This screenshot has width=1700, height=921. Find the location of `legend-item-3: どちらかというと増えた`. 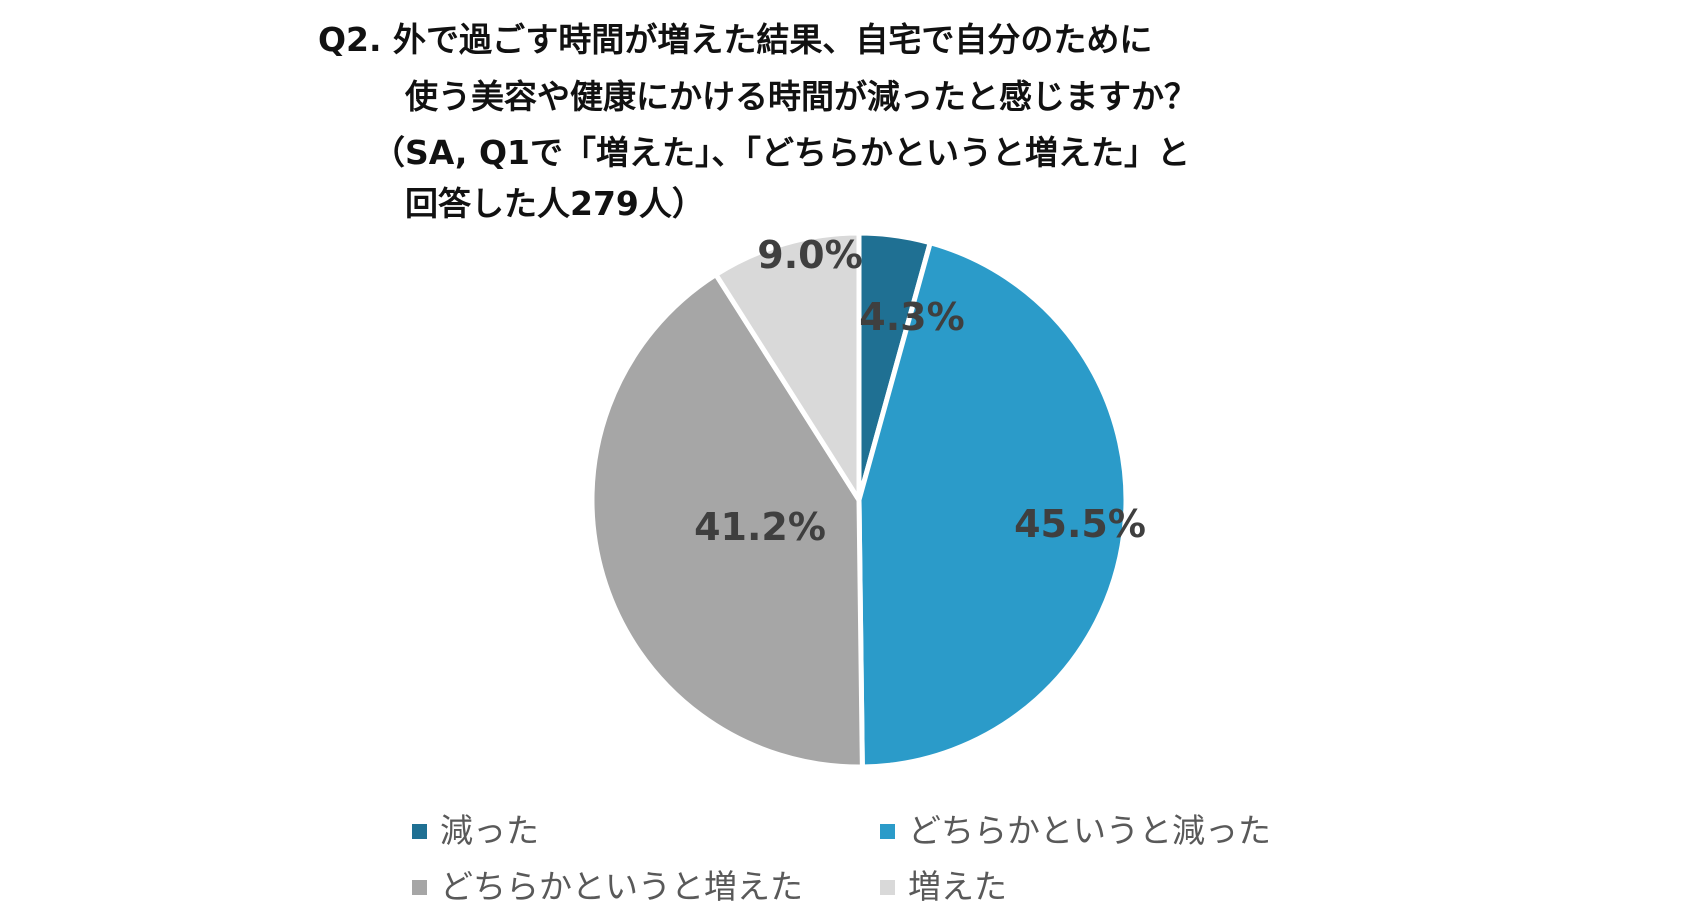

legend-item-3: どちらかというと増えた is located at coordinates (607, 886).